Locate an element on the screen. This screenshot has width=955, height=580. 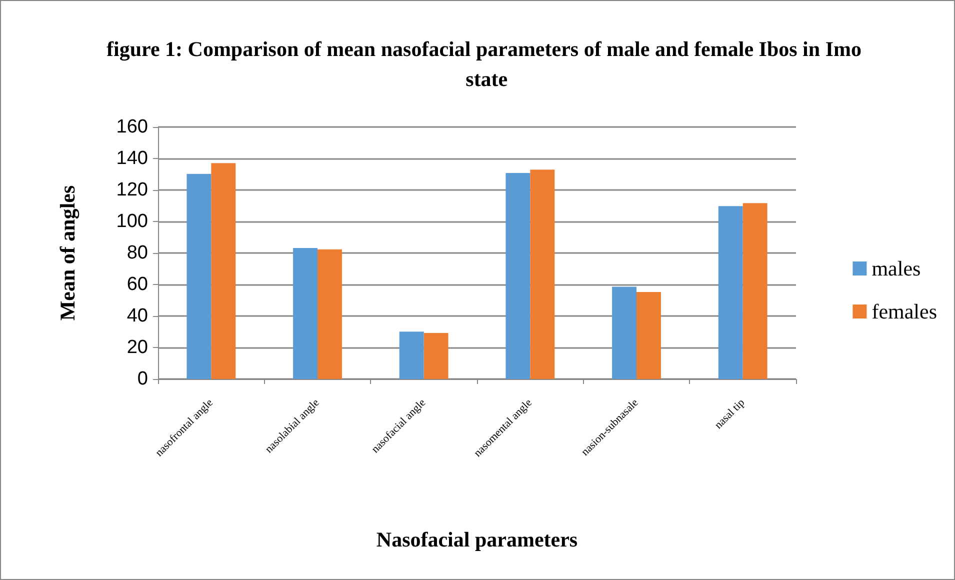
legend-label: females is located at coordinates (904, 312).